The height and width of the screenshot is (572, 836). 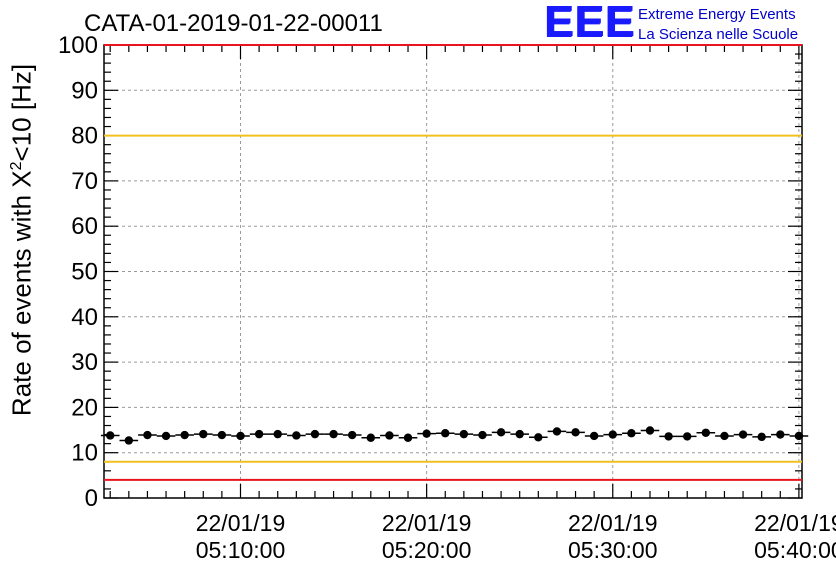 What do you see at coordinates (427, 550) in the screenshot?
I see `x-tick-label-time: 05:20:00` at bounding box center [427, 550].